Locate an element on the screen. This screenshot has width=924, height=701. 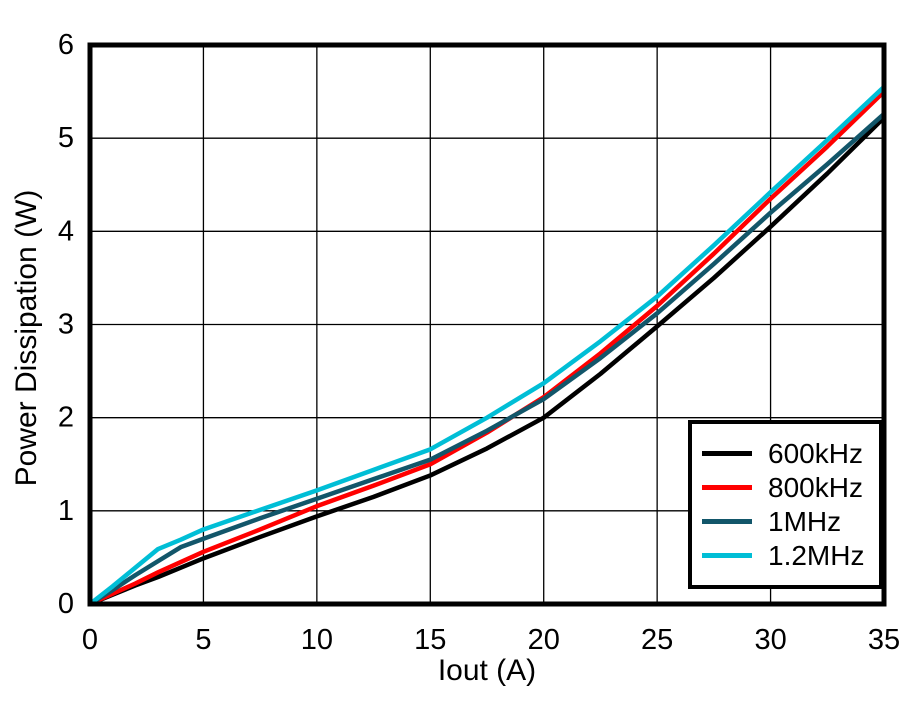
x-tick-label: 35 is located at coordinates (884, 640).